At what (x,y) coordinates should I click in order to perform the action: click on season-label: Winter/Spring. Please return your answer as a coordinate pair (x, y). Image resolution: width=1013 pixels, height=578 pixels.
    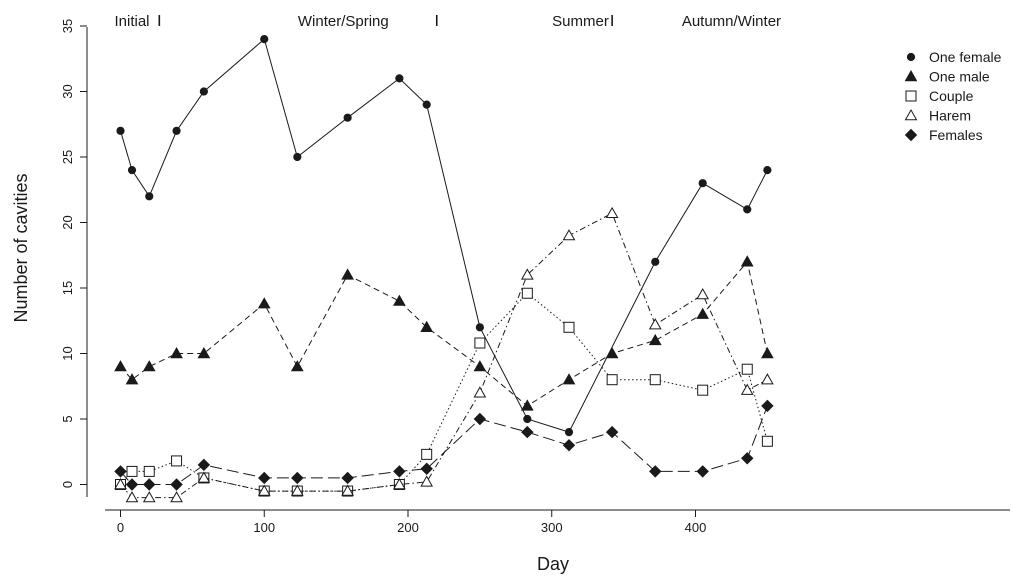
    Looking at the image, I should click on (343, 21).